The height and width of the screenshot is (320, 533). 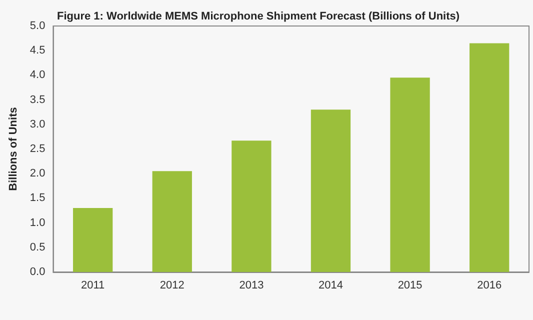 What do you see at coordinates (14, 149) in the screenshot?
I see `y-axis-title: Billions of Units` at bounding box center [14, 149].